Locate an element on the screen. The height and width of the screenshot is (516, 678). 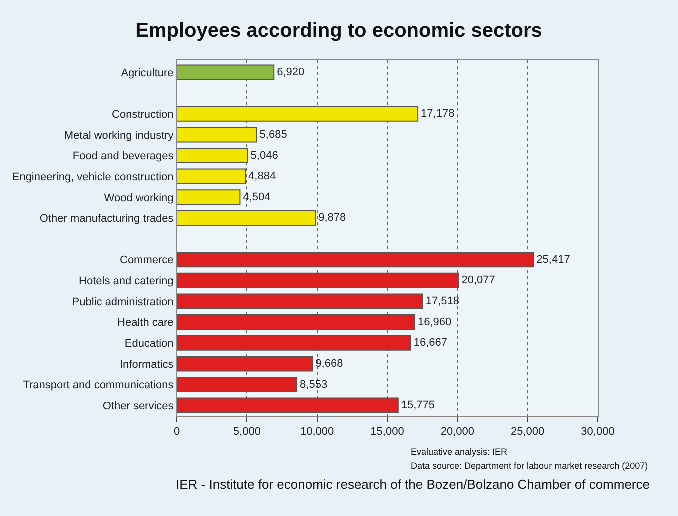
y-tick-label: Food and beverages is located at coordinates (123, 156).